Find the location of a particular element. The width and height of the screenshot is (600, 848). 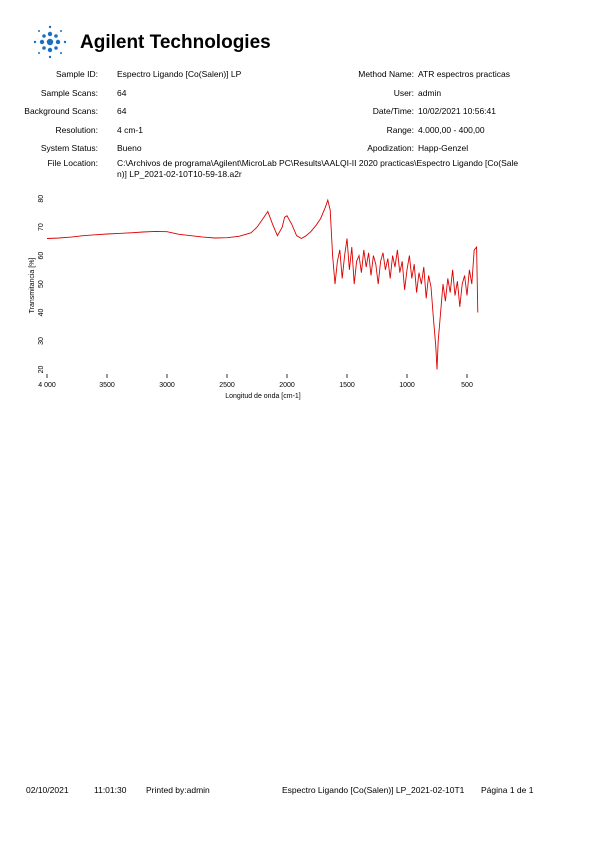

footer-page: Página 1 de 1 is located at coordinates (507, 790).